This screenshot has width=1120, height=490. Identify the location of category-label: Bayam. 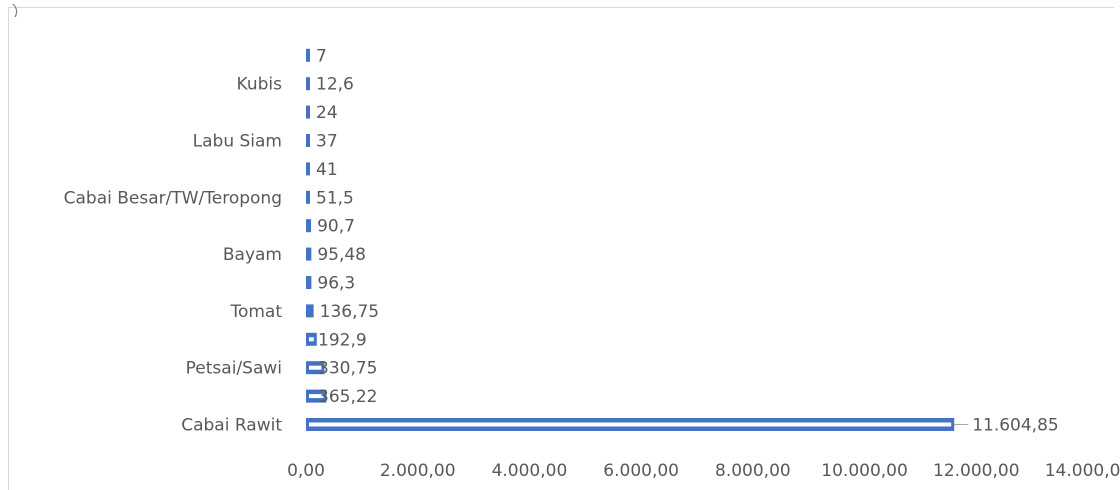
(252, 255).